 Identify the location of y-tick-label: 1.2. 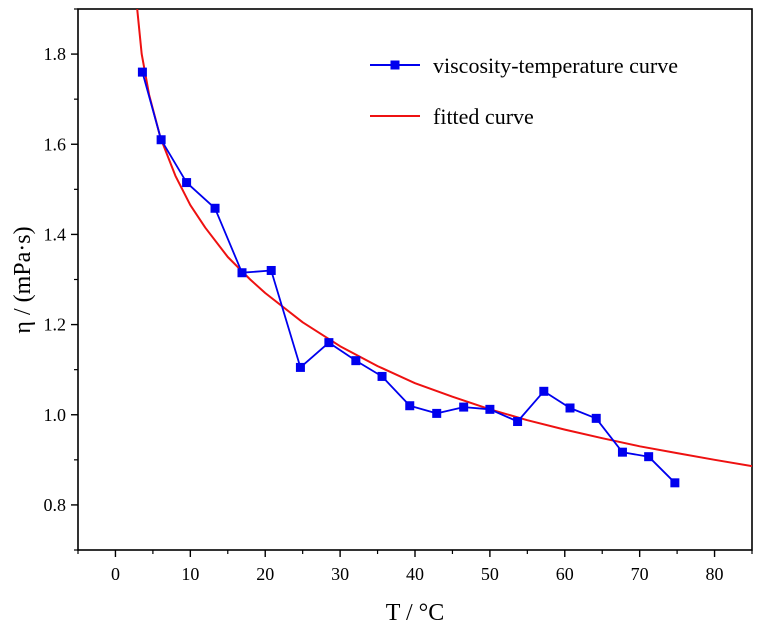
(55, 325).